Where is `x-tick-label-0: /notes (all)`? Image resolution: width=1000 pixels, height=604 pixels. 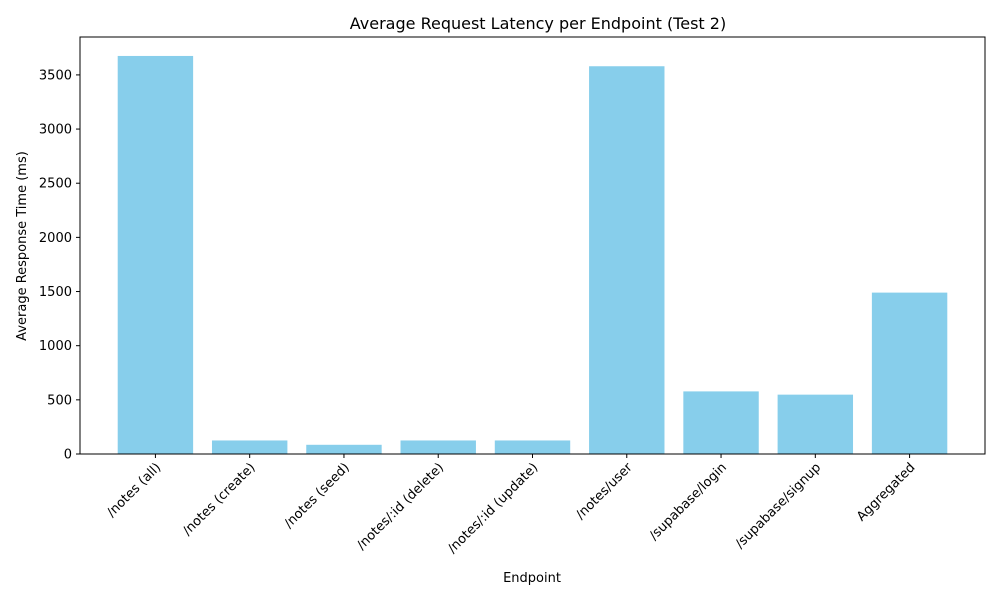
x-tick-label-0: /notes (all) is located at coordinates (134, 490).